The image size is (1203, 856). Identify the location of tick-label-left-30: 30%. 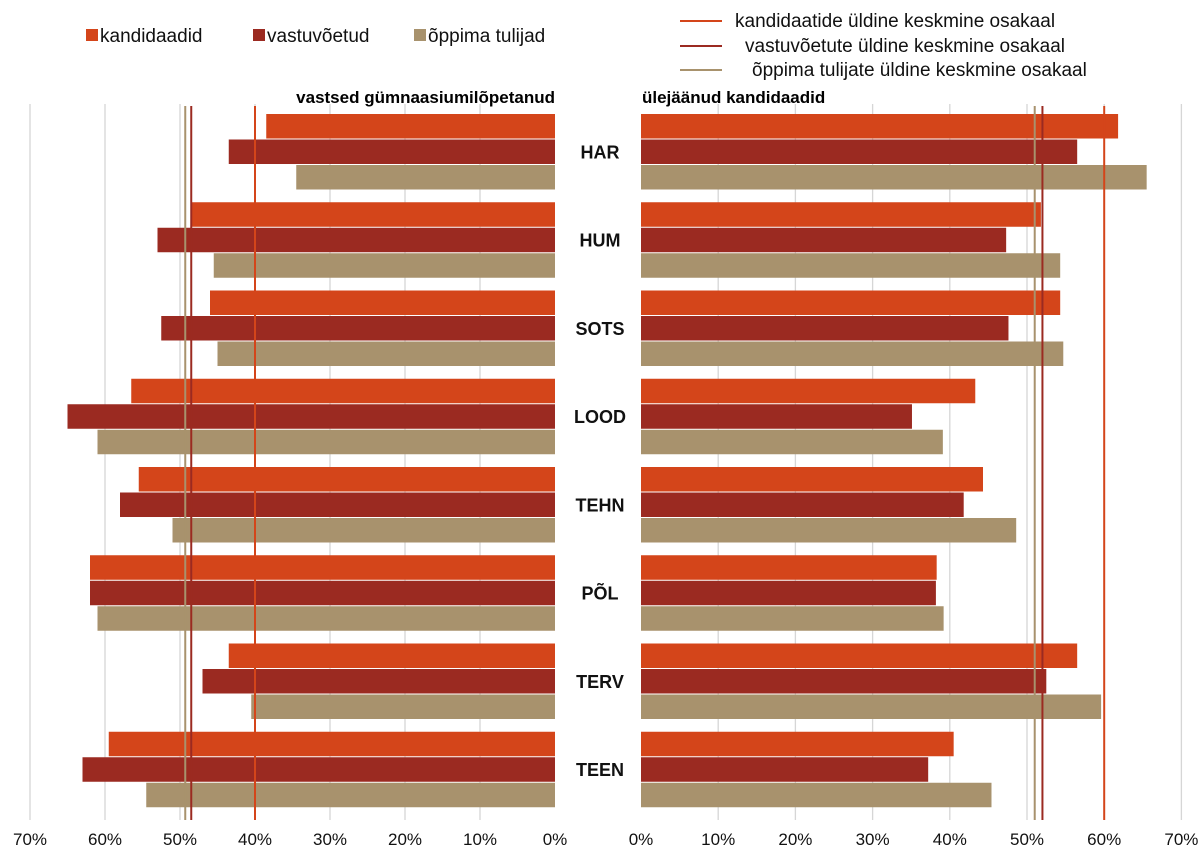
(330, 839).